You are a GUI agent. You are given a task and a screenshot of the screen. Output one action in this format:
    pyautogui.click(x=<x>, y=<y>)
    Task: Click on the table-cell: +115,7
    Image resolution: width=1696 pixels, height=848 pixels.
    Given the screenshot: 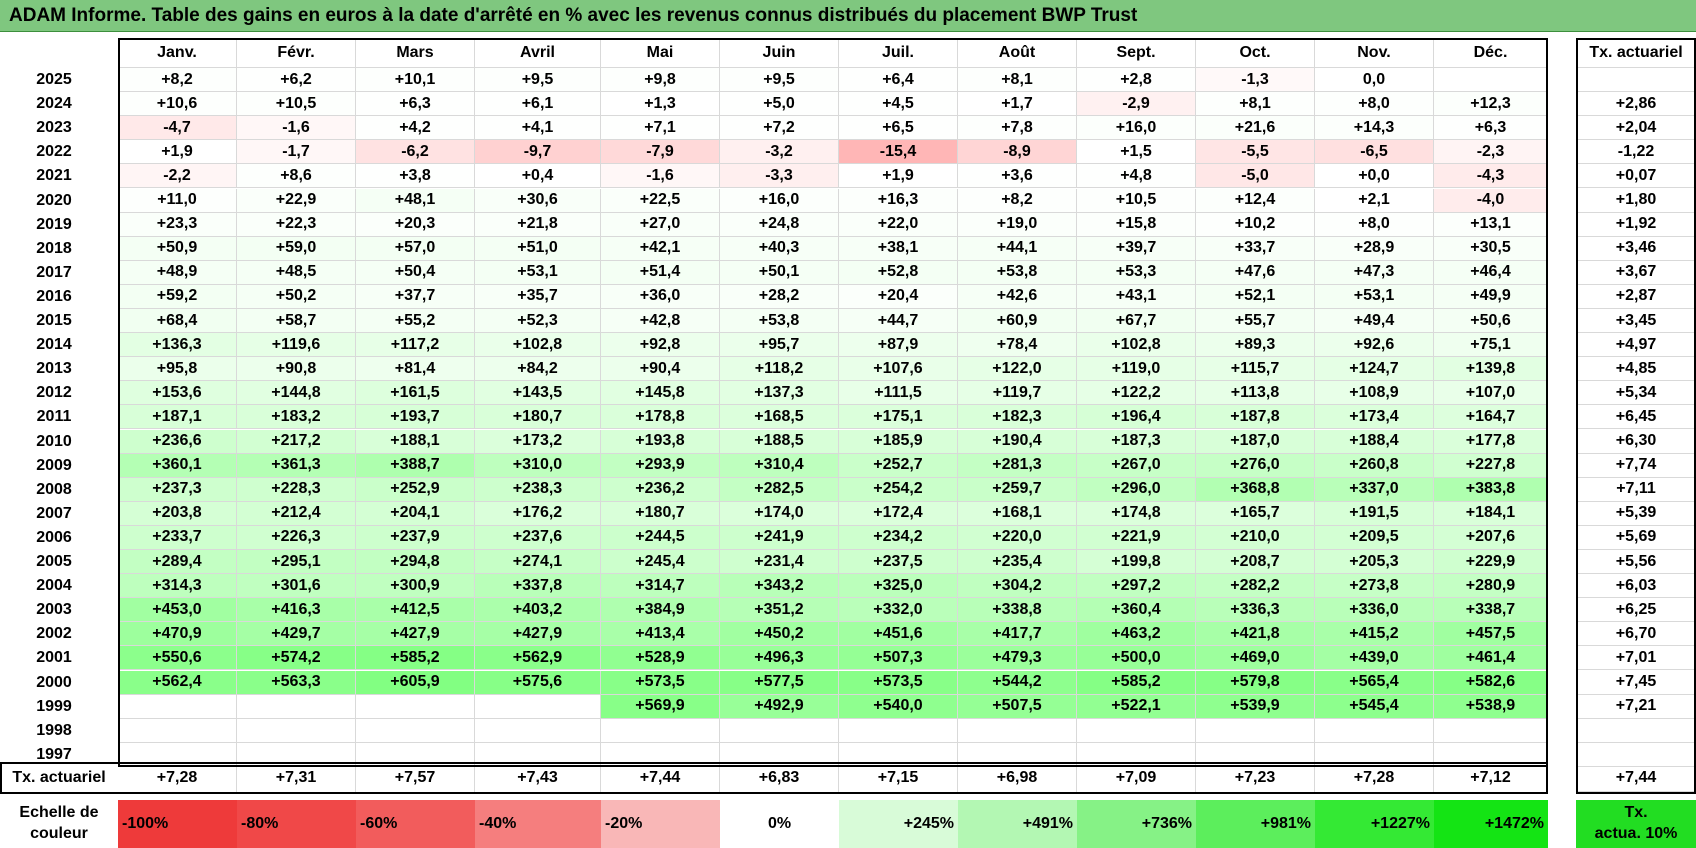 What is the action you would take?
    pyautogui.click(x=1255, y=369)
    